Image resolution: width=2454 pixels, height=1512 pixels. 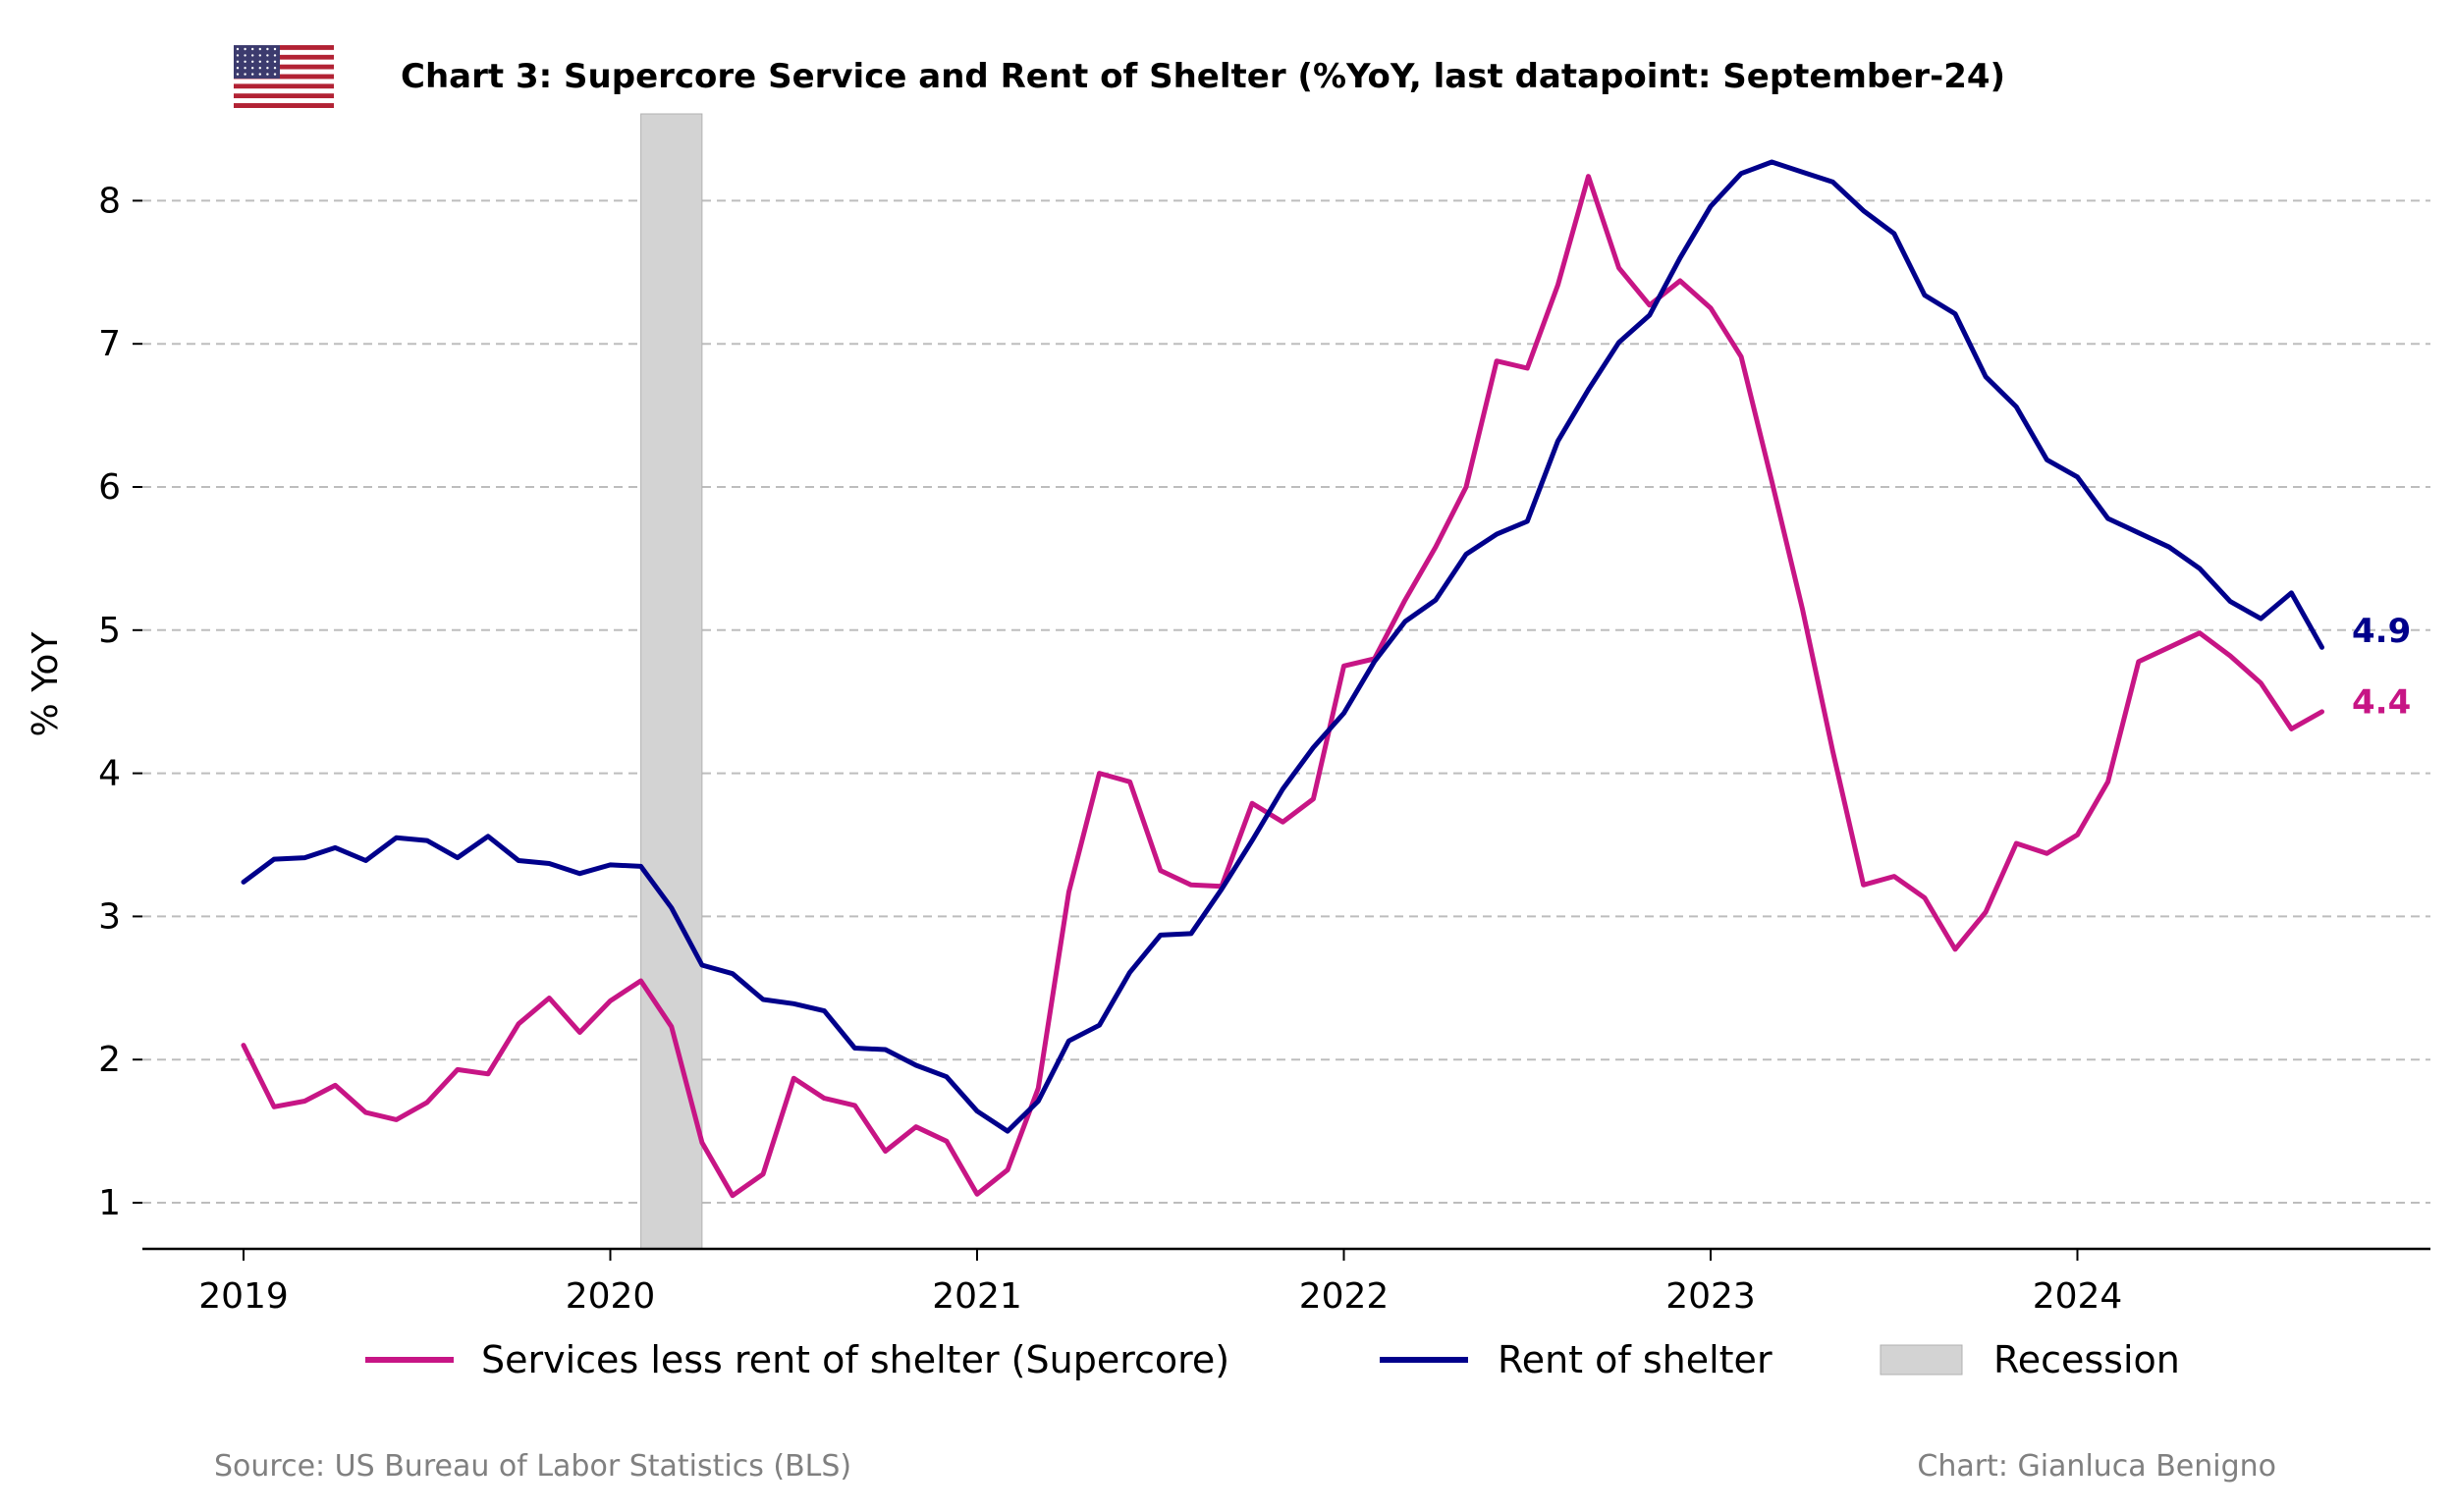 What do you see at coordinates (2086, 1360) in the screenshot?
I see `legend-label-recession: Recession` at bounding box center [2086, 1360].